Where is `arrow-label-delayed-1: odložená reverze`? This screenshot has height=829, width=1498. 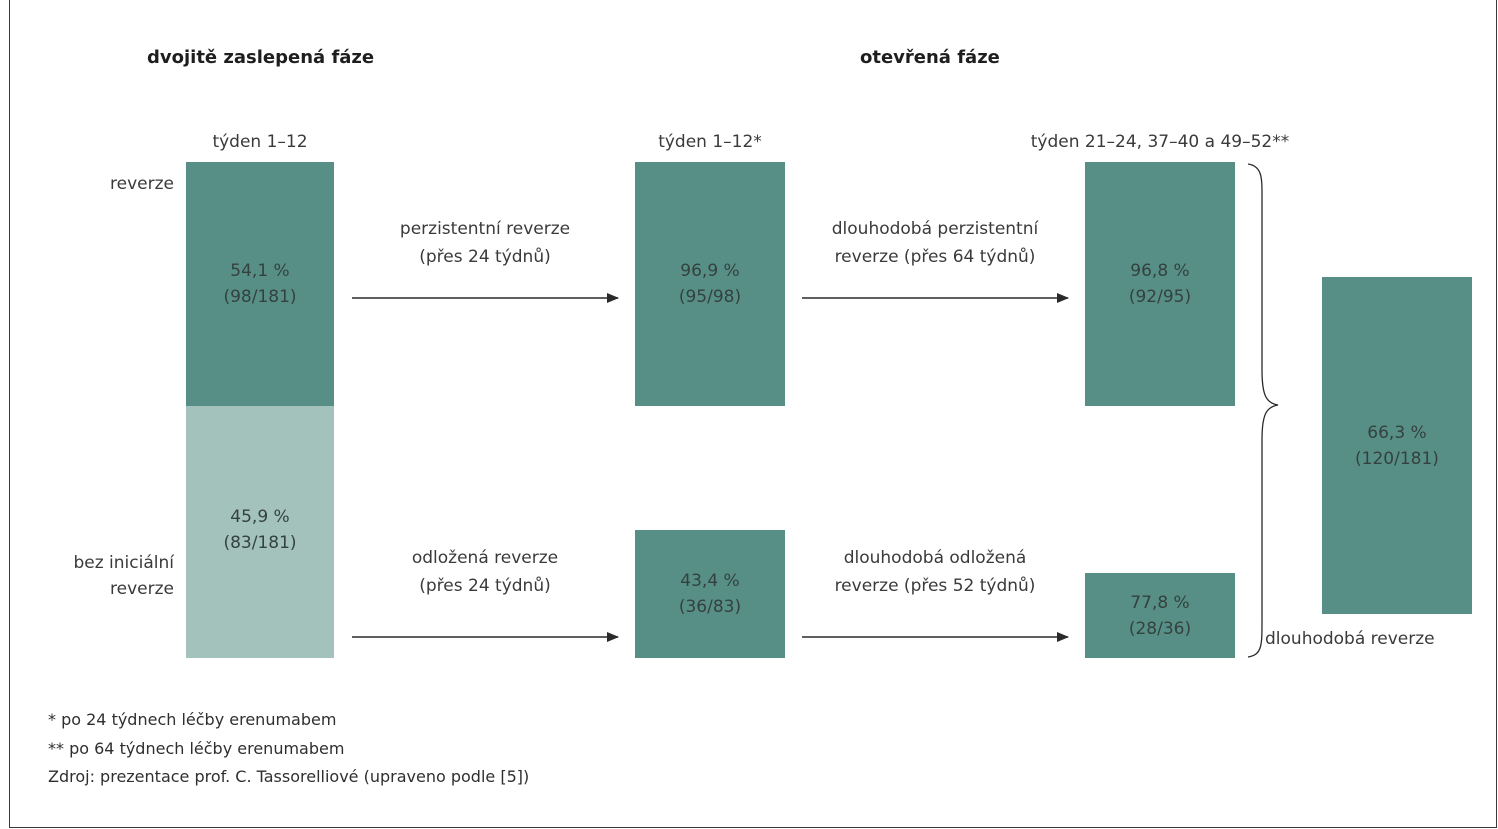
arrow-label-delayed-1: odložená reverze is located at coordinates (485, 558).